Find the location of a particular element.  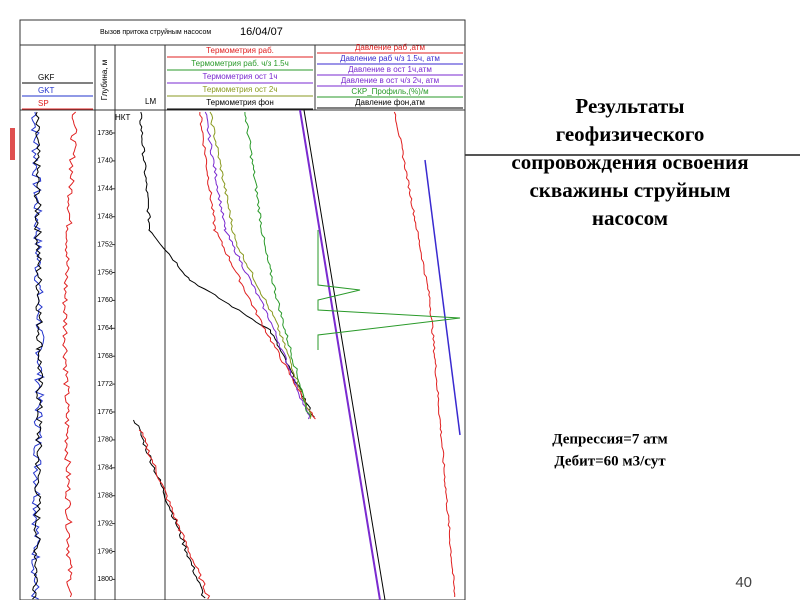

header-caption: Вызов притока струйным насосом is located at coordinates (155, 32).